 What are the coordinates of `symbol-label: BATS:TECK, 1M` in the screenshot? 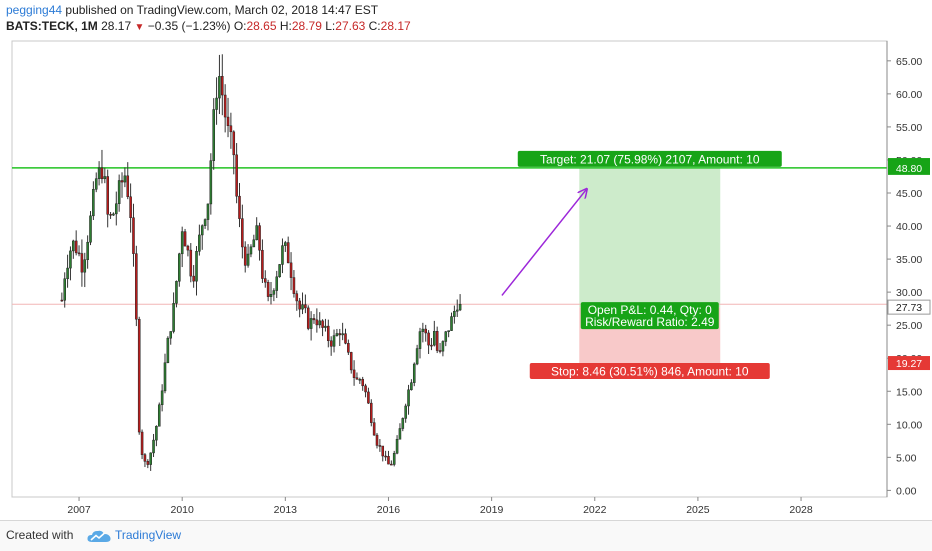 It's located at (52, 26).